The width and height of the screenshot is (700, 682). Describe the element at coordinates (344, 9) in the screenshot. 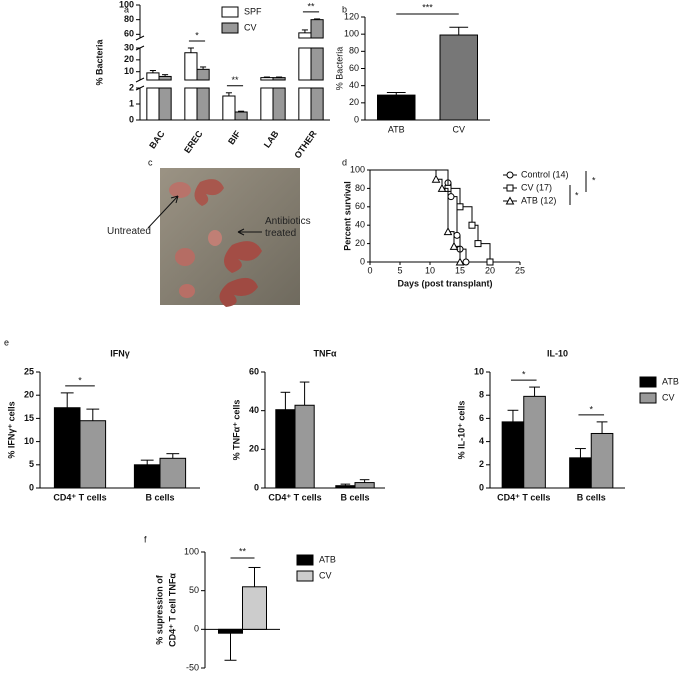

I see `panel-letter: b` at that location.